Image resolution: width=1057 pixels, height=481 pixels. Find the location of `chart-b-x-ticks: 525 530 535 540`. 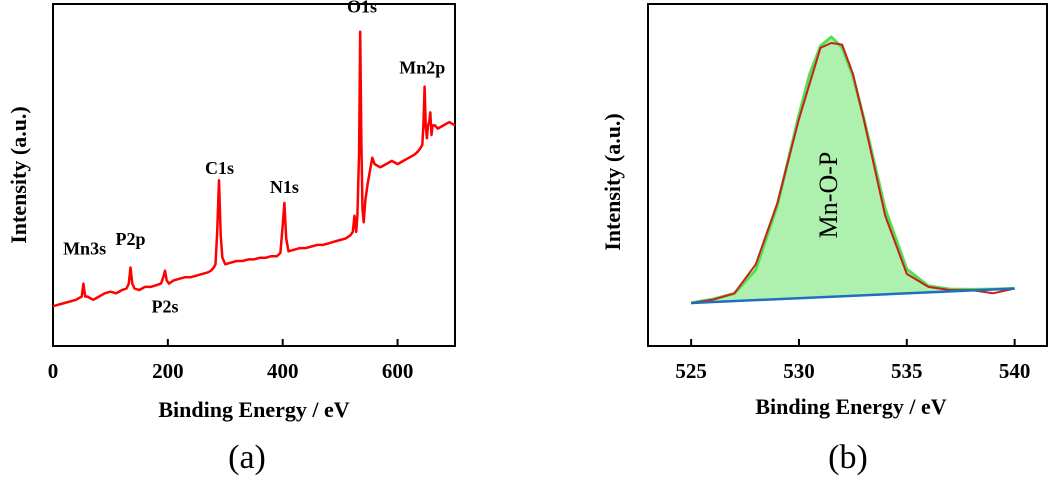

chart-b-x-ticks: 525 530 535 540 is located at coordinates (852, 361).